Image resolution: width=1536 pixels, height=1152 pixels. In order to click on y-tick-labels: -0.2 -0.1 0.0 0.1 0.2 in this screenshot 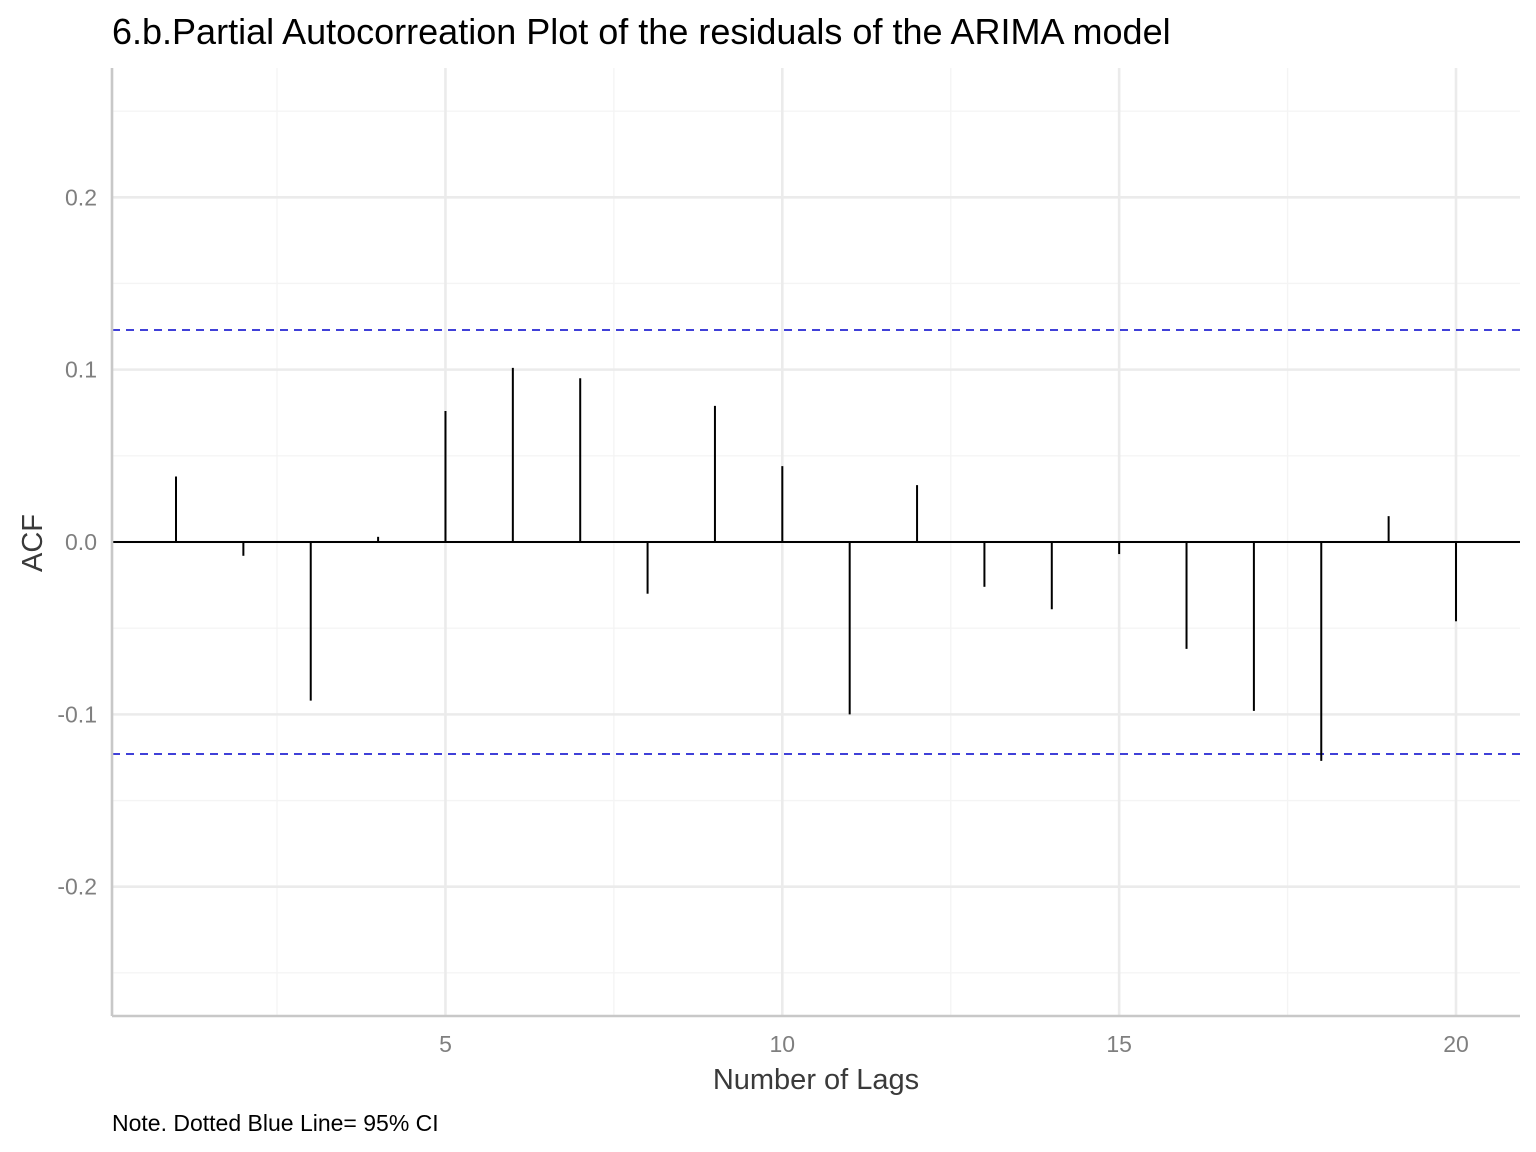, I will do `click(77, 541)`.